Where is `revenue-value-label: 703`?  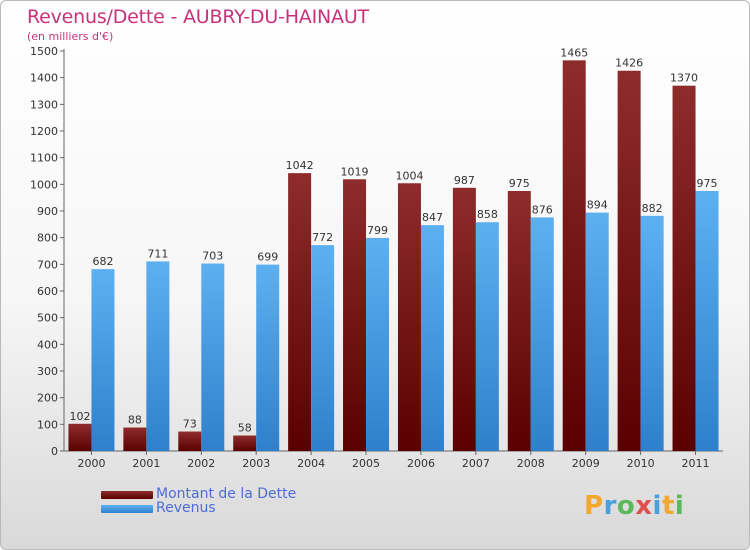
revenue-value-label: 703 is located at coordinates (212, 256).